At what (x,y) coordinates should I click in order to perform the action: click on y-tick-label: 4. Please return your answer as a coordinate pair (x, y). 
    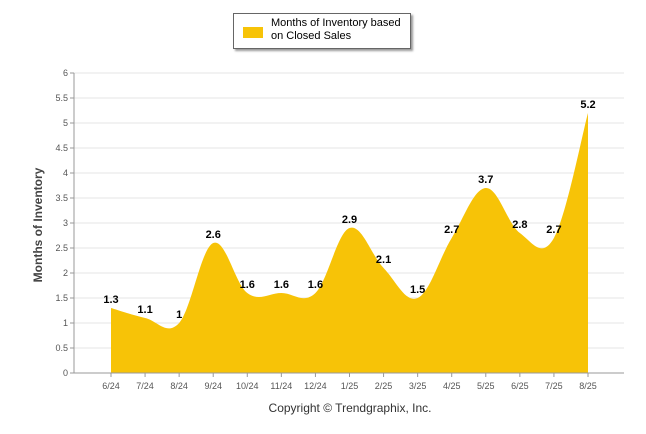
    Looking at the image, I should click on (65, 173).